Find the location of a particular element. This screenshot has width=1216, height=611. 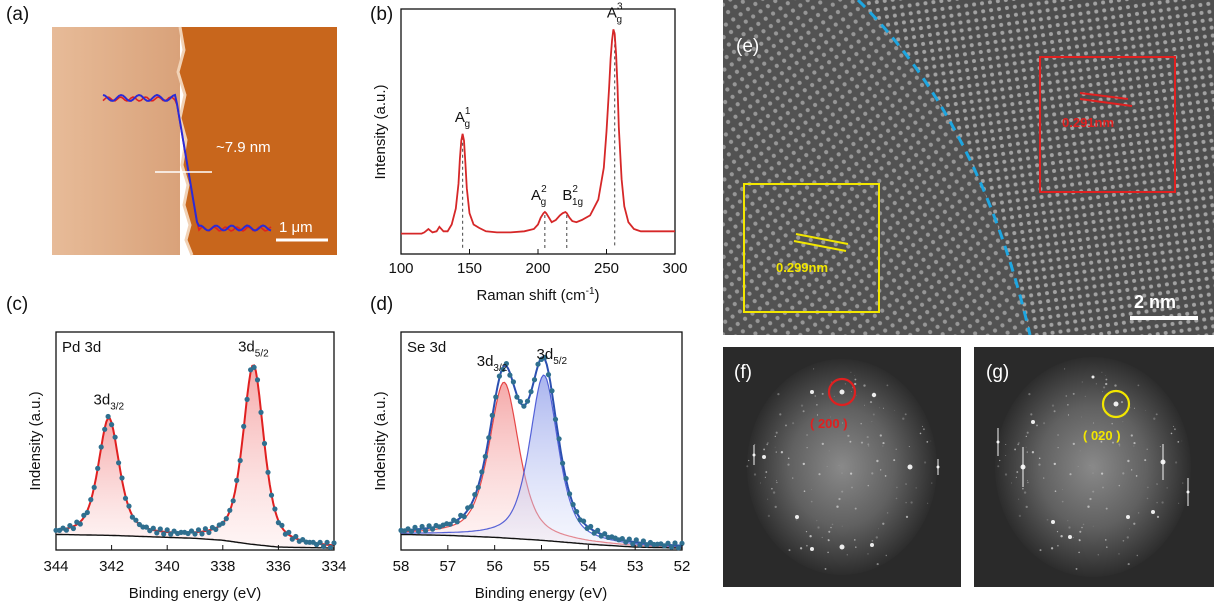

panel-f: (f) ( 200 ) is located at coordinates (842, 467).